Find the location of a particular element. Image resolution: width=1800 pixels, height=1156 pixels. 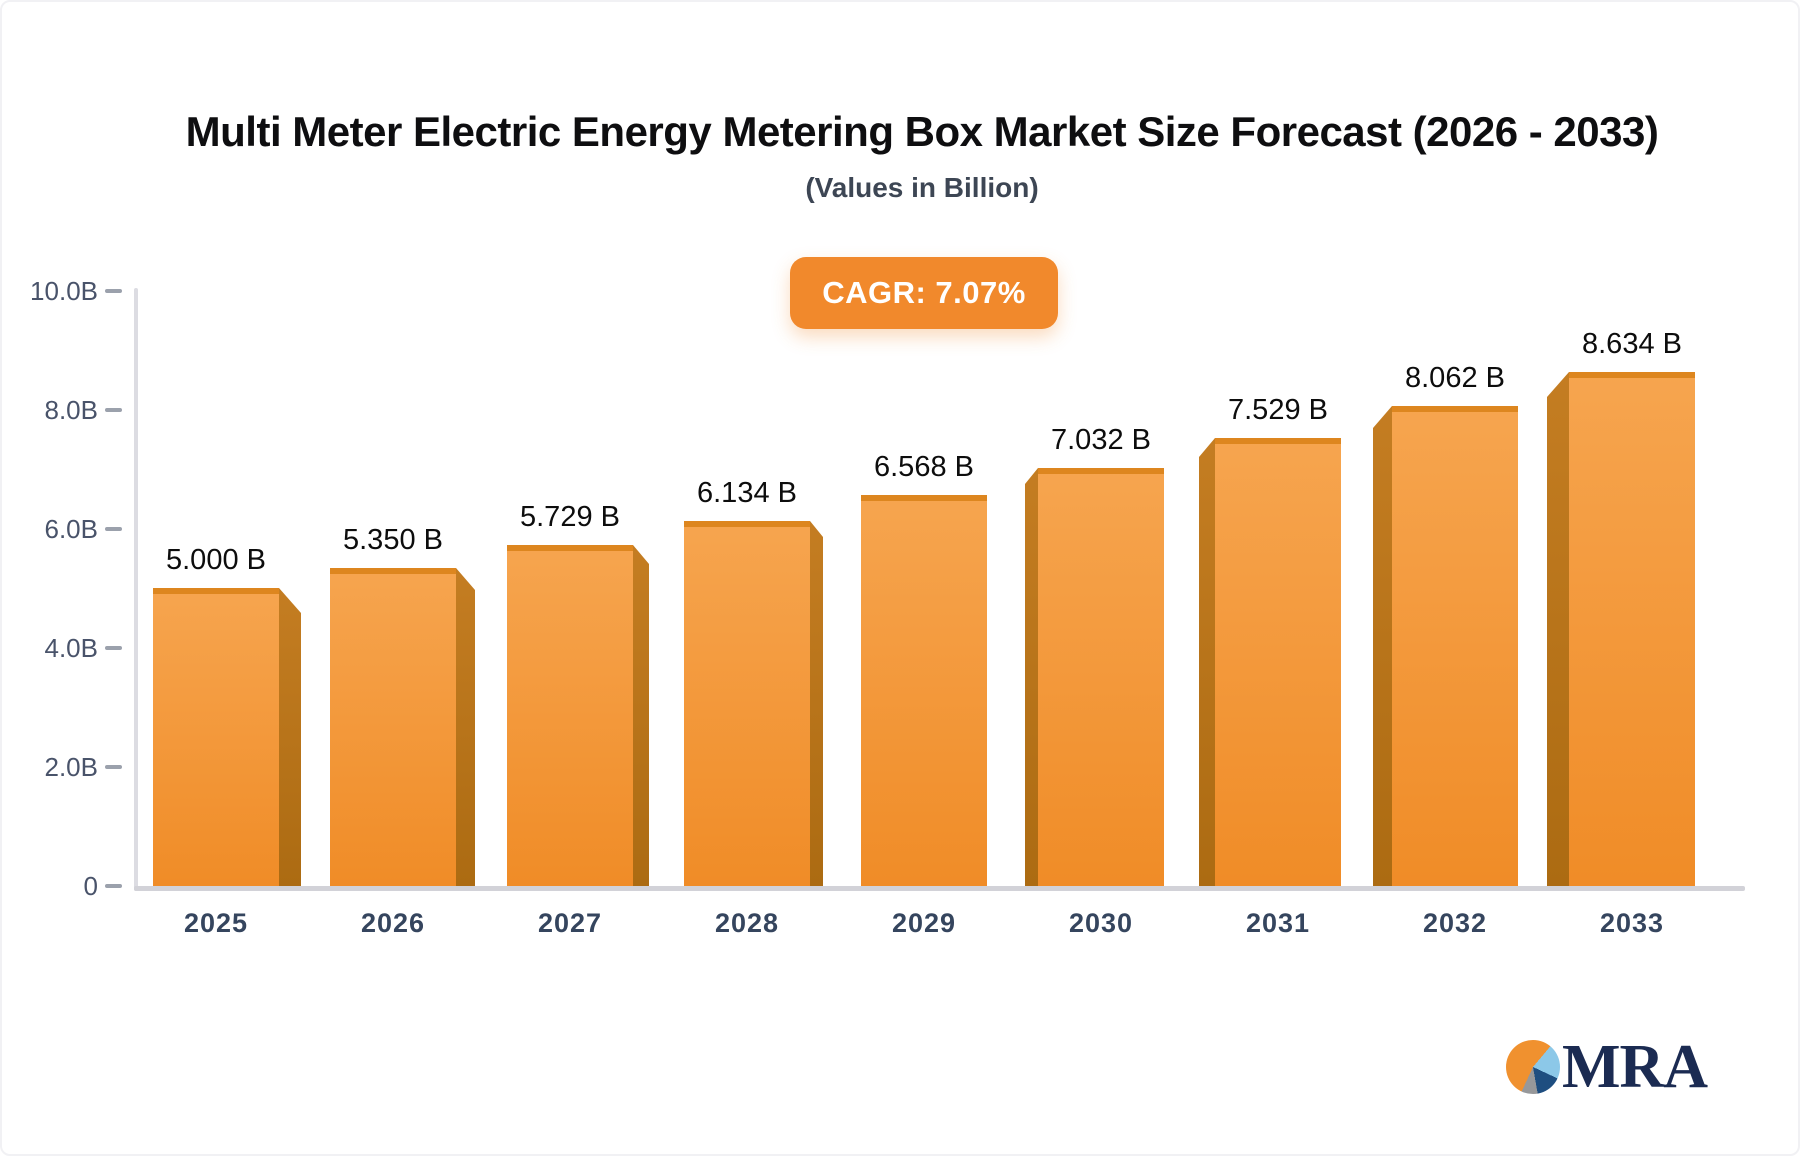

bar-side-2033 is located at coordinates (1558, 629).